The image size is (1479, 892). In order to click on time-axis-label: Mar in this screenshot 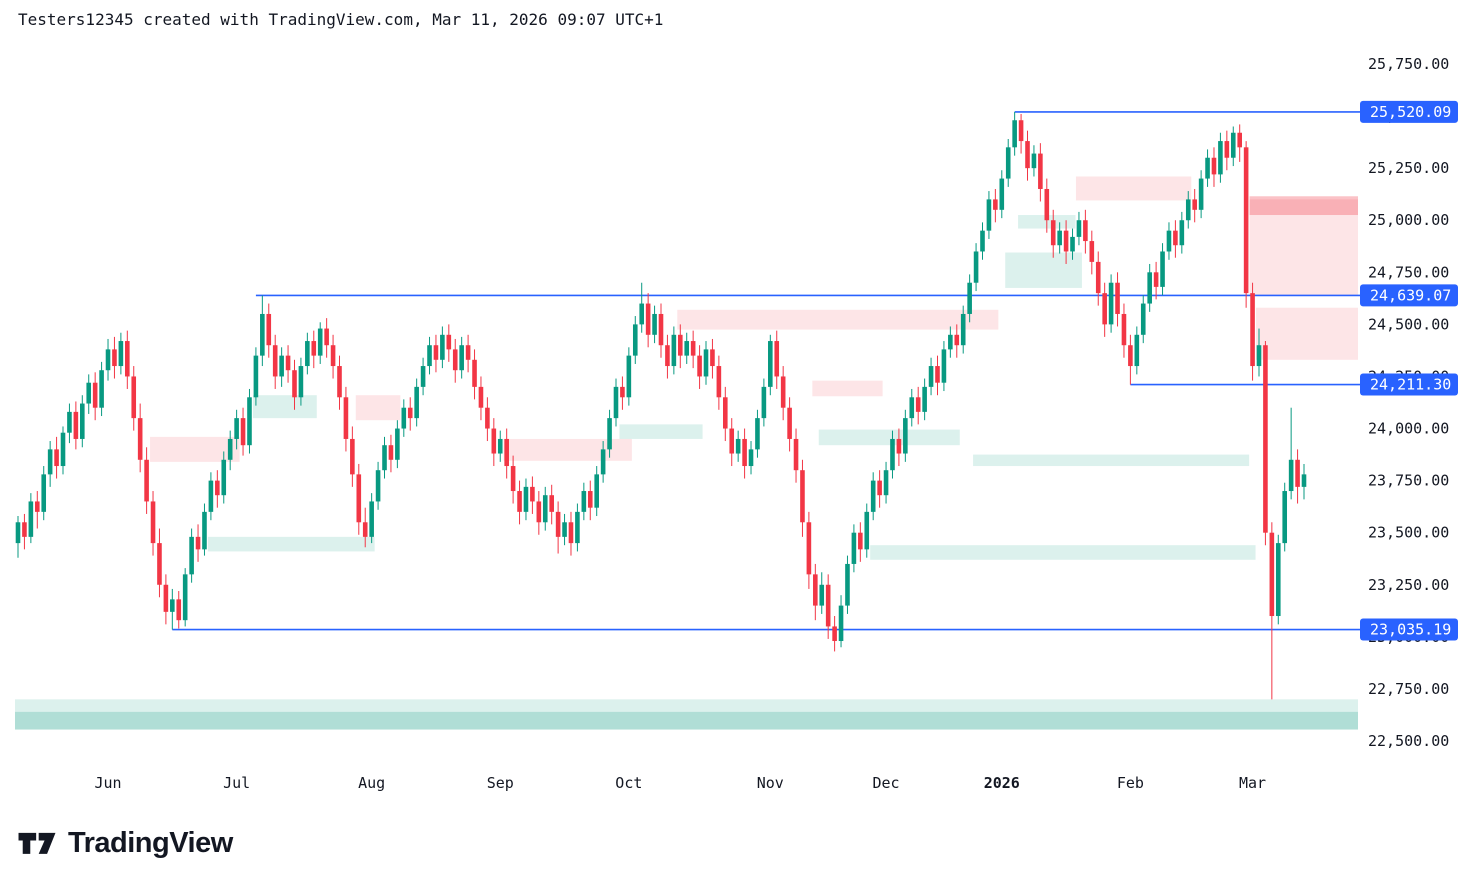, I will do `click(1252, 783)`.